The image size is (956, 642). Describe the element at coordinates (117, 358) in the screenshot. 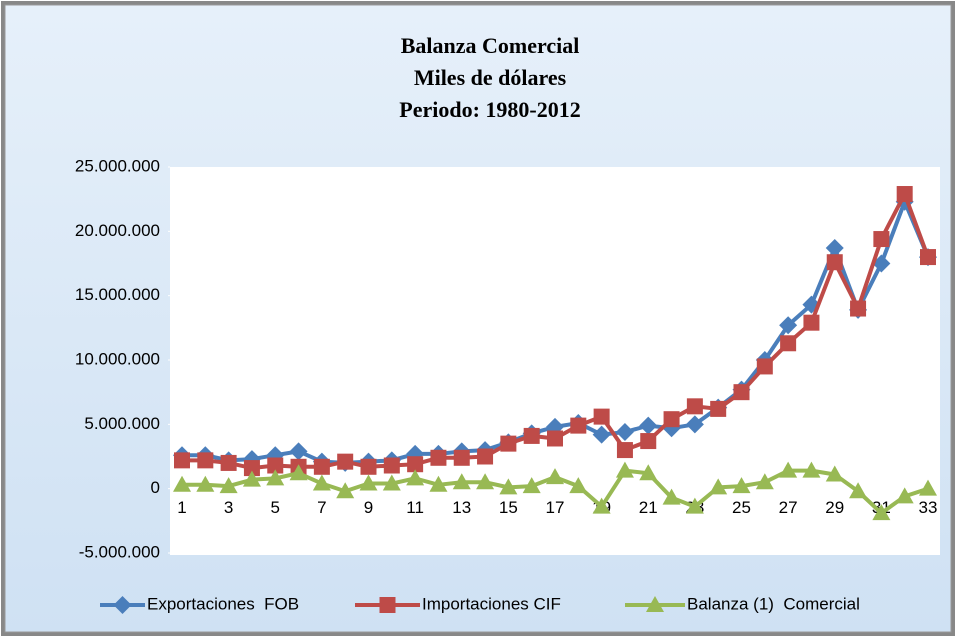

I see `y-tick-label: 10.000.000` at that location.